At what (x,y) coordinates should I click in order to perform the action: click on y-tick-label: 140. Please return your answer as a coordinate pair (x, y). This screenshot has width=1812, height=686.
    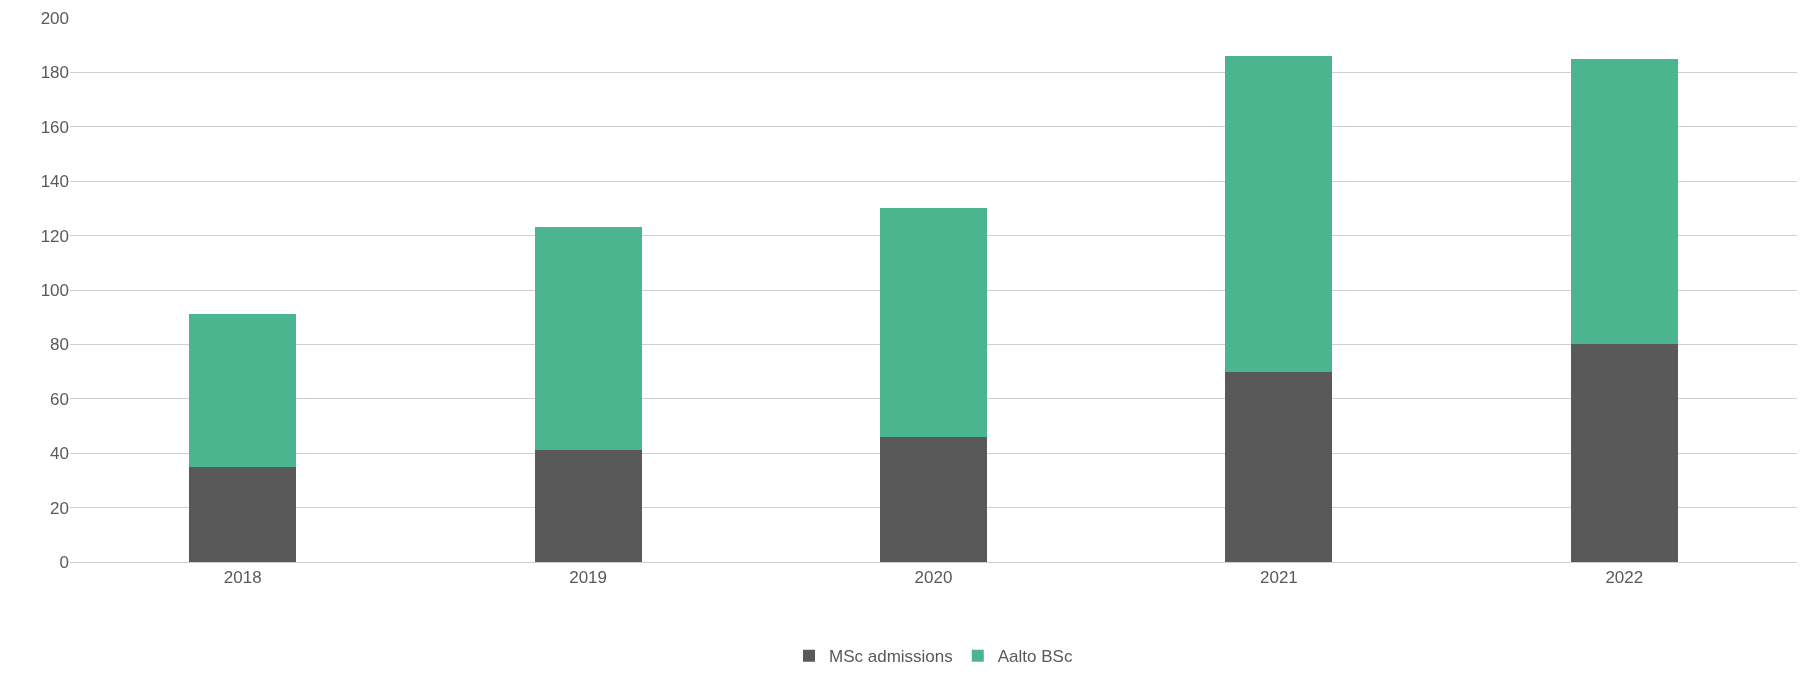
    Looking at the image, I should click on (54, 182).